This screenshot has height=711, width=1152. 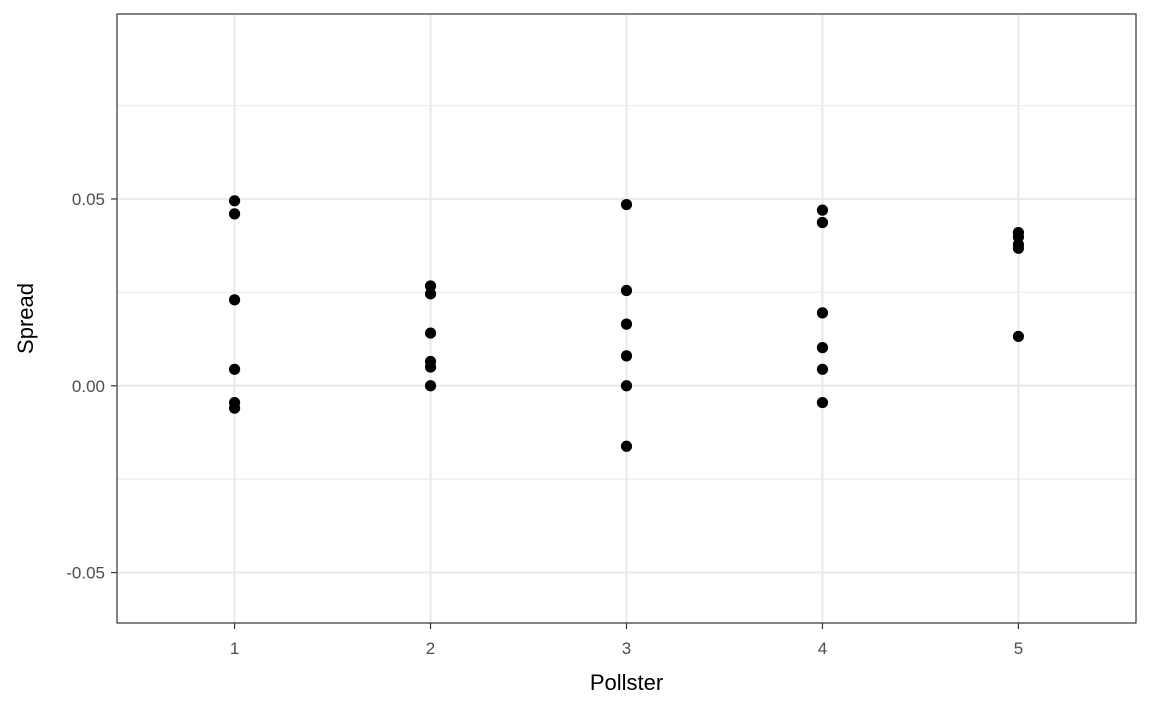 What do you see at coordinates (88, 386) in the screenshot?
I see `y-tick-label: 0.00` at bounding box center [88, 386].